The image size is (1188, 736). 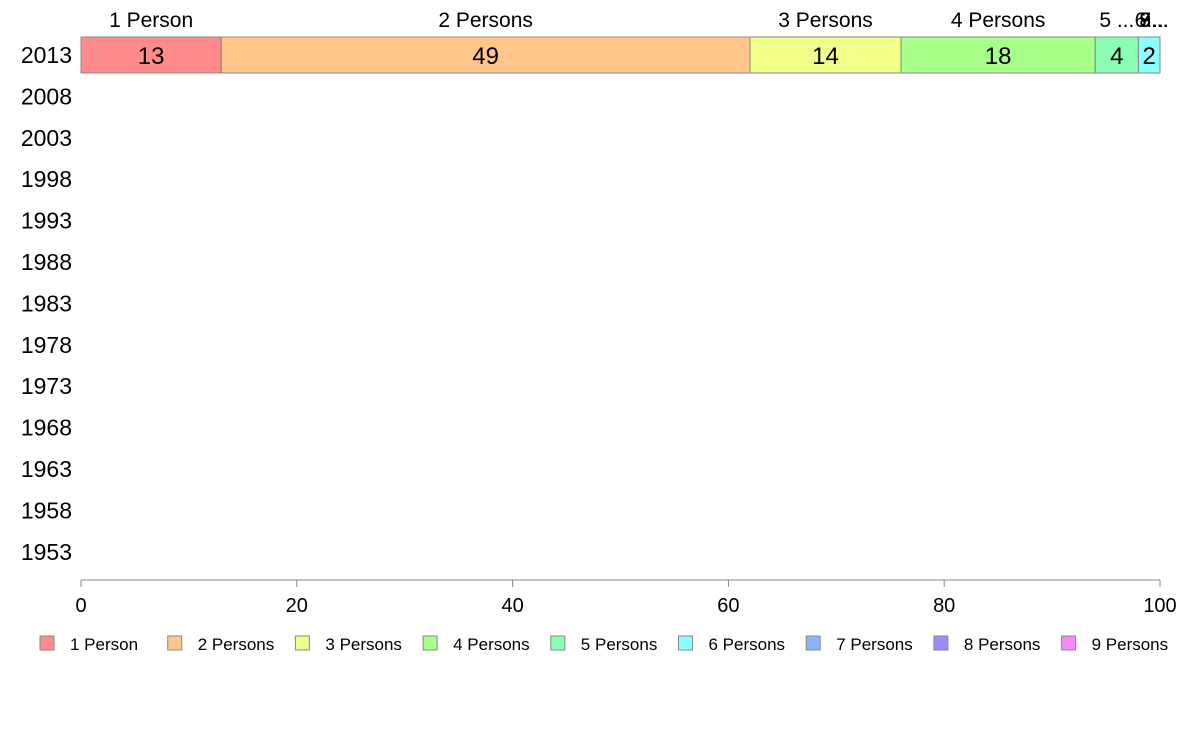 I want to click on legend-label: 9 Persons, so click(x=1130, y=644).